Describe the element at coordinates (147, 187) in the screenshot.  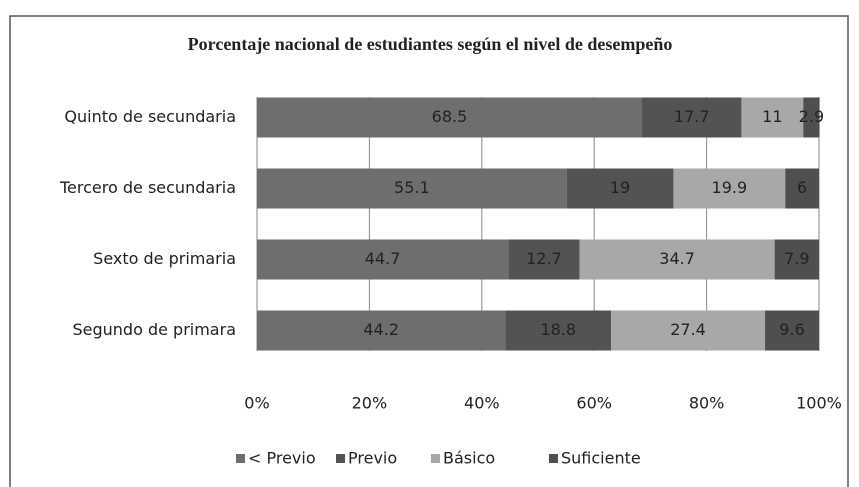
I see `y-tick-label: Tercero de secundaria` at that location.